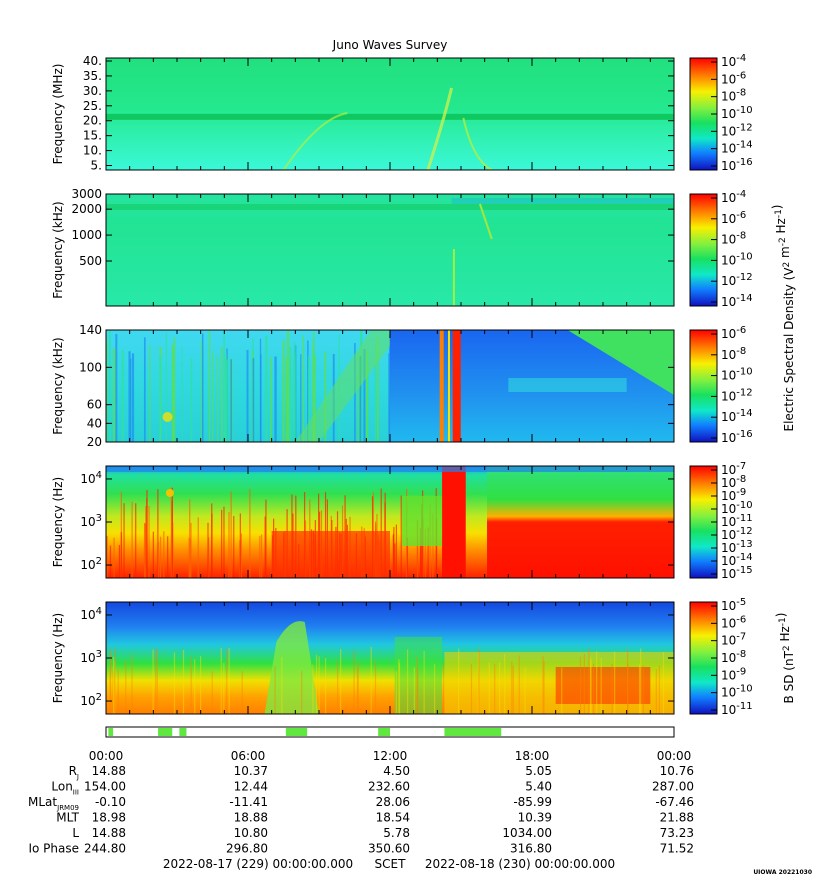 Image resolution: width=815 pixels, height=880 pixels. I want to click on colorbar-5-tick: 10⁻⁵, so click(733, 605).